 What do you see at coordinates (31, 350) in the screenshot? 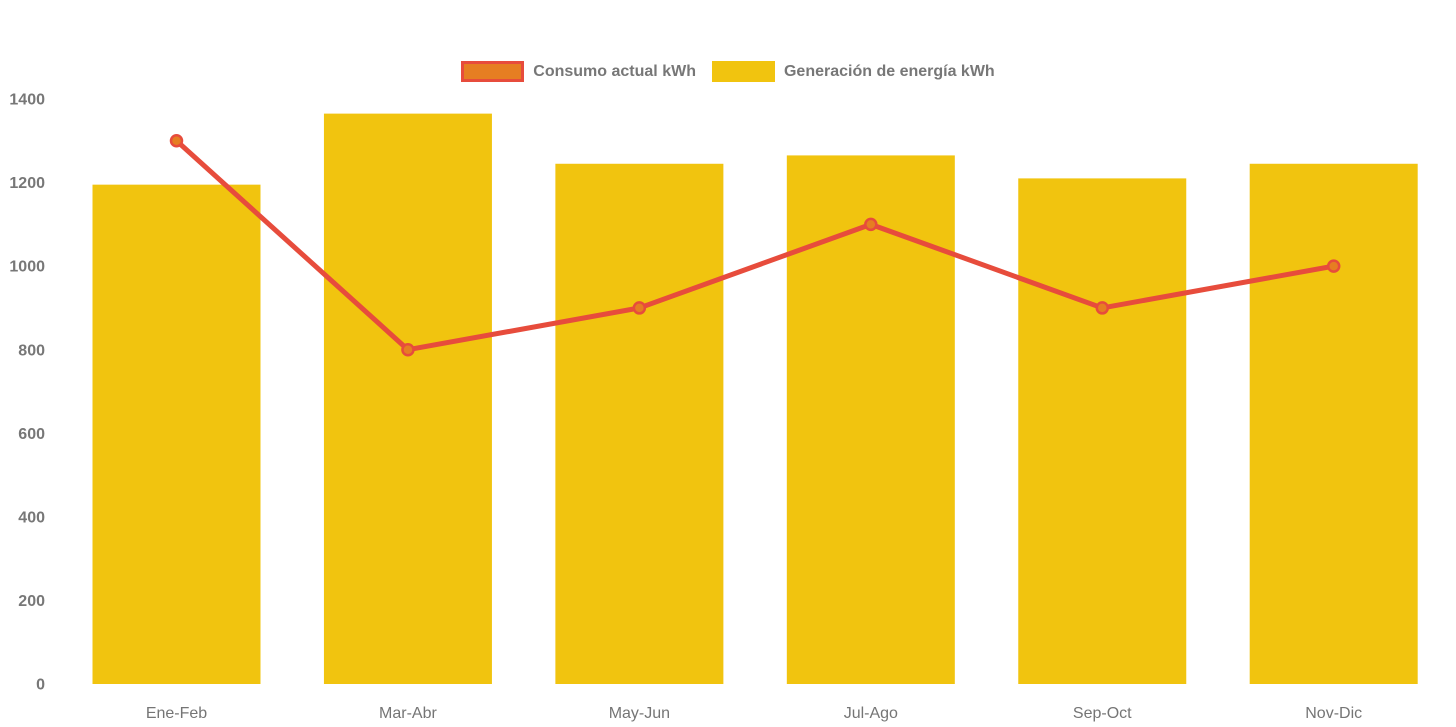
I see `y-tick-800: 800` at bounding box center [31, 350].